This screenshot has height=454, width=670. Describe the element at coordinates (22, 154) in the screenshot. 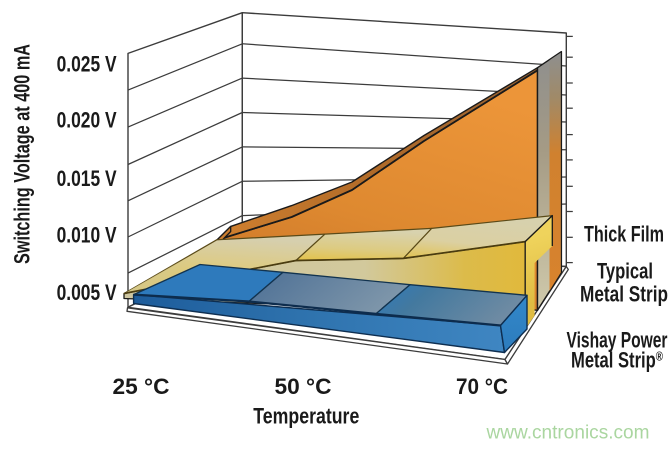

I see `svg-text: Switching Voltage at 400 mA` at that location.